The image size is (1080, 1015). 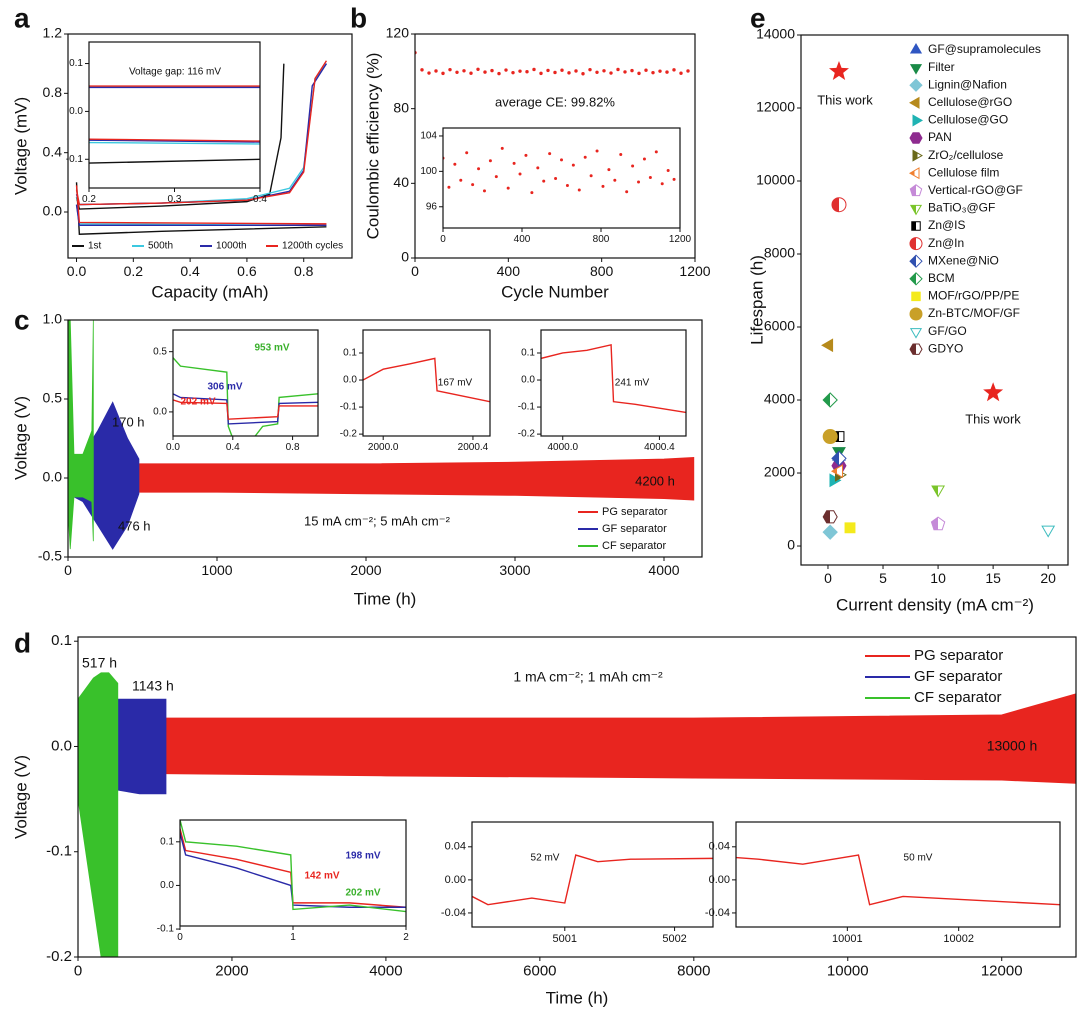 What do you see at coordinates (958, 655) in the screenshot?
I see `legend-label: PG separator` at bounding box center [958, 655].